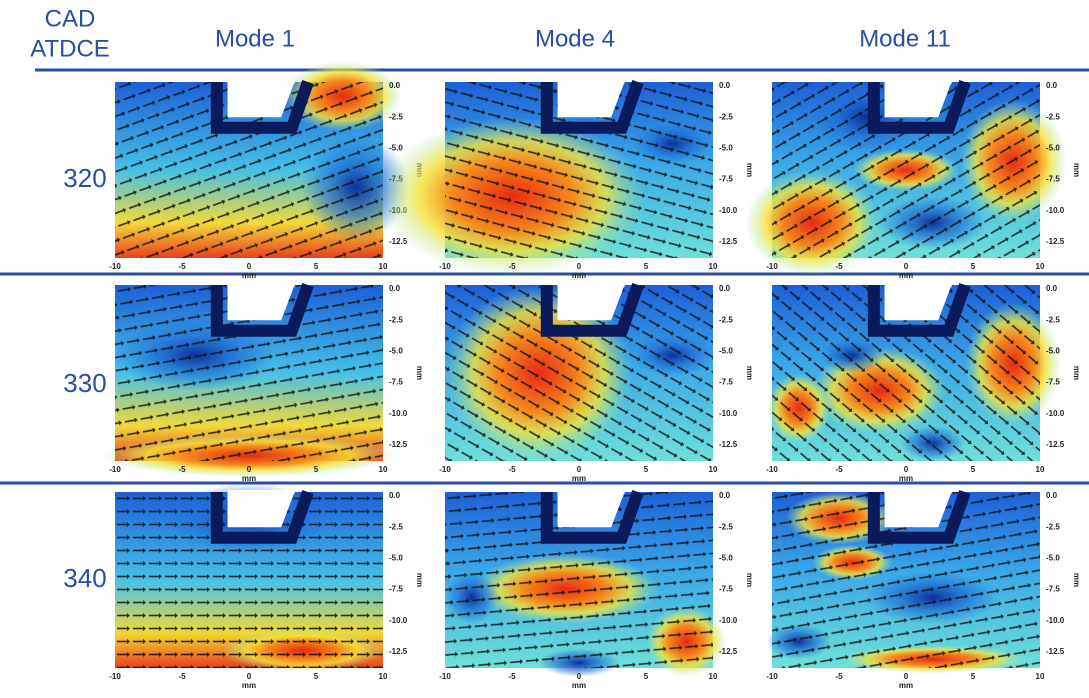 The image size is (1089, 698). What do you see at coordinates (255, 38) in the screenshot?
I see `column-title: Mode 1` at bounding box center [255, 38].